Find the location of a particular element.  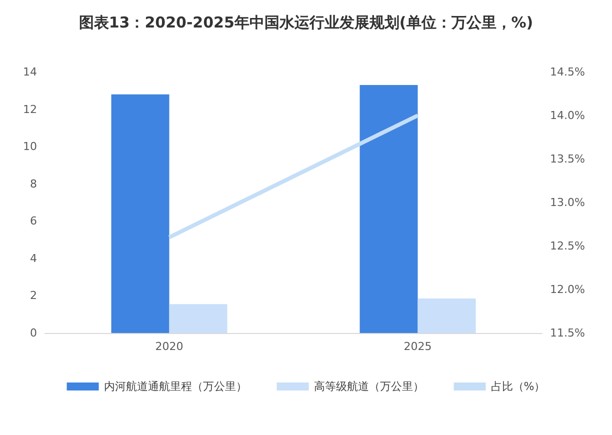

y-tick-label: 6 is located at coordinates (33, 221).